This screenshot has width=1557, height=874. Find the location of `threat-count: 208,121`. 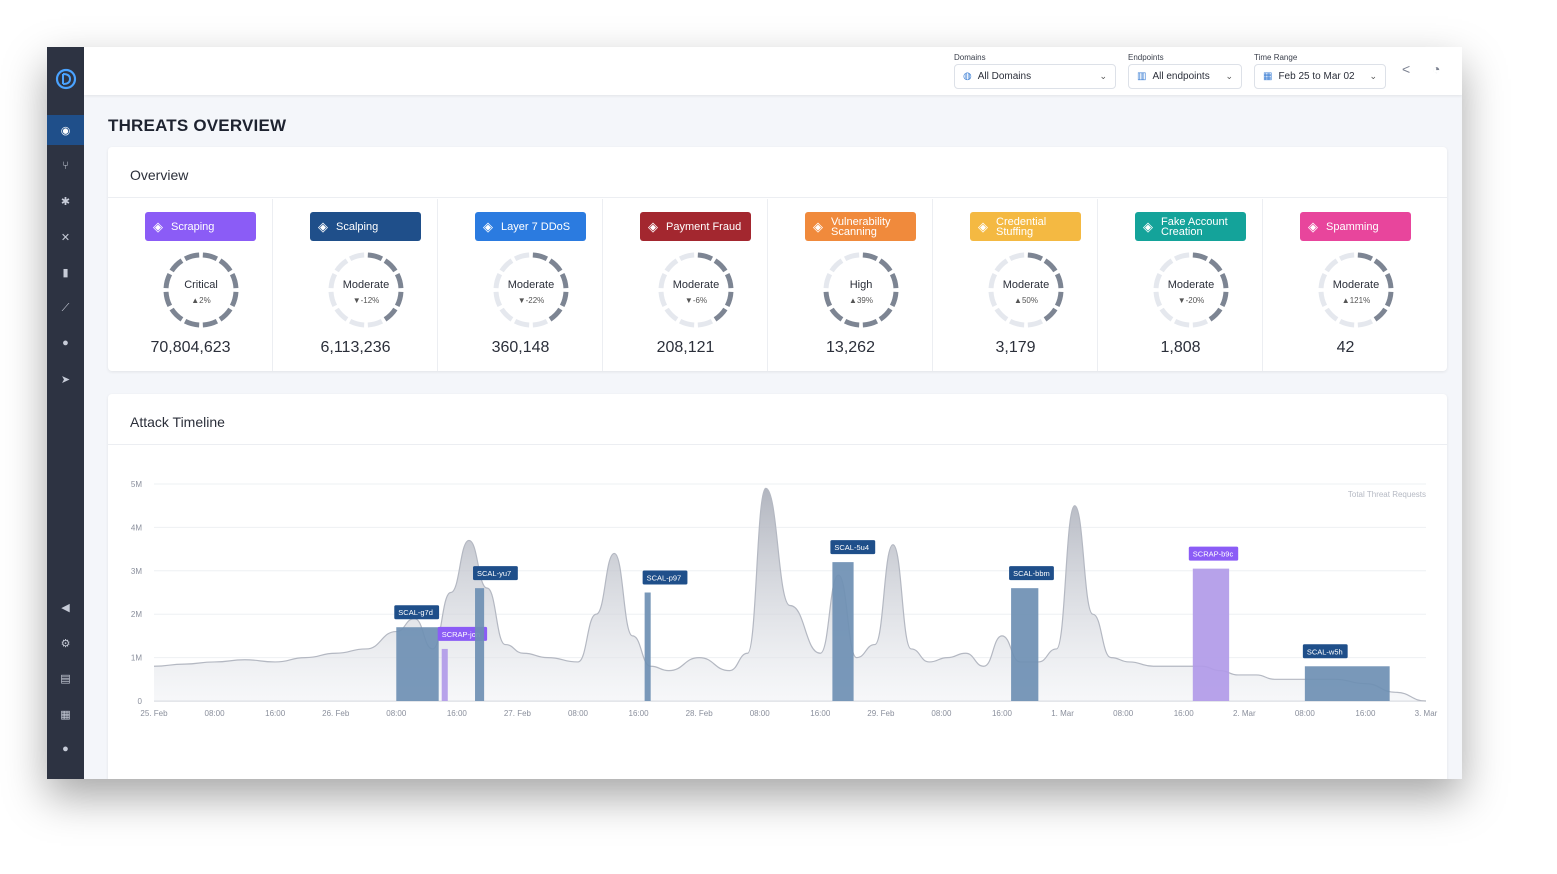

threat-count: 208,121 is located at coordinates (685, 347).